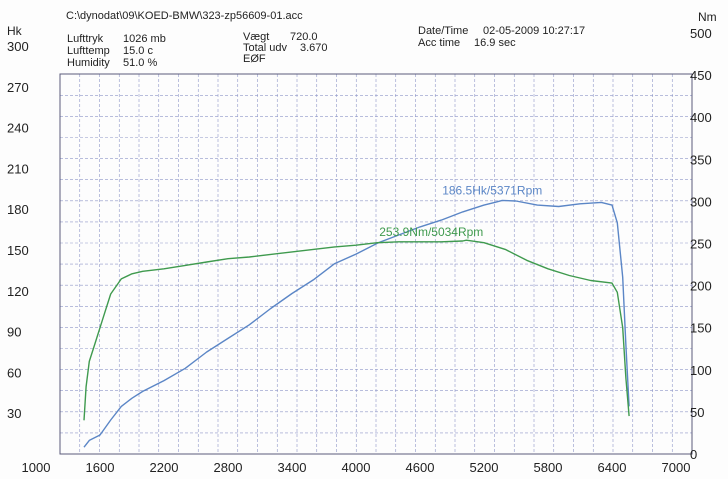  What do you see at coordinates (15, 31) in the screenshot?
I see `left-axis-unit: Hk` at bounding box center [15, 31].